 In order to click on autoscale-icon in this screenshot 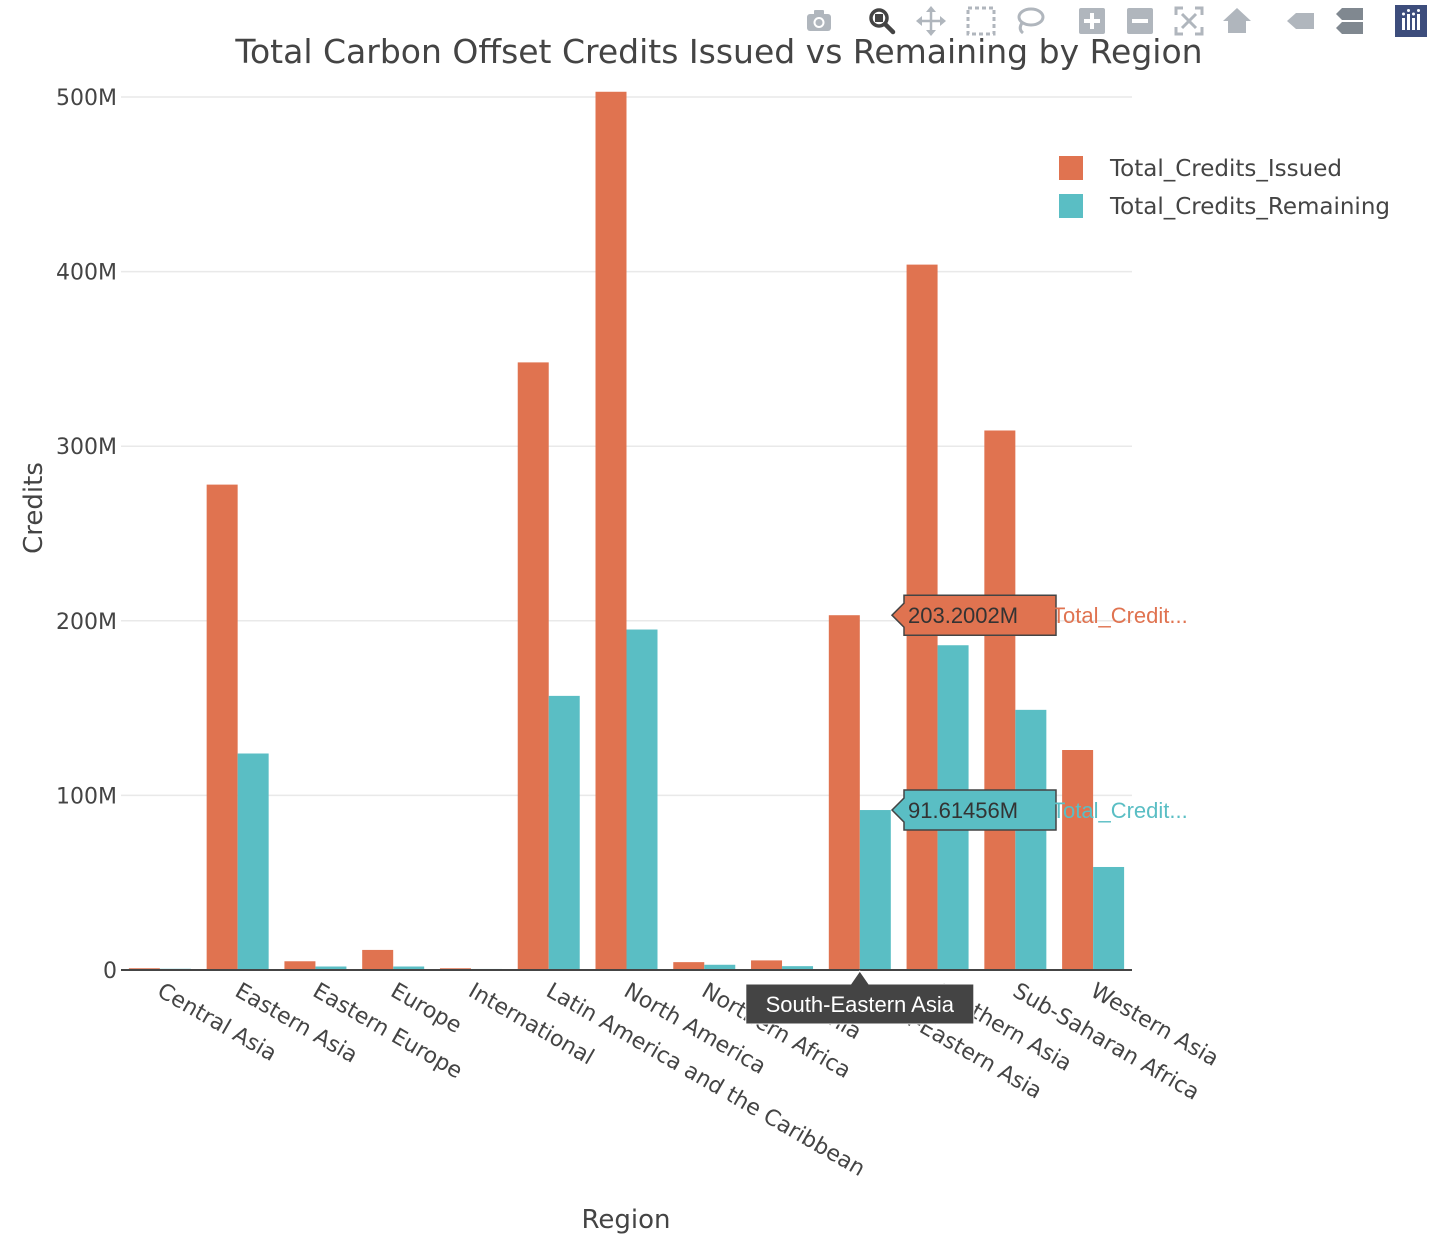, I will do `click(1189, 21)`.